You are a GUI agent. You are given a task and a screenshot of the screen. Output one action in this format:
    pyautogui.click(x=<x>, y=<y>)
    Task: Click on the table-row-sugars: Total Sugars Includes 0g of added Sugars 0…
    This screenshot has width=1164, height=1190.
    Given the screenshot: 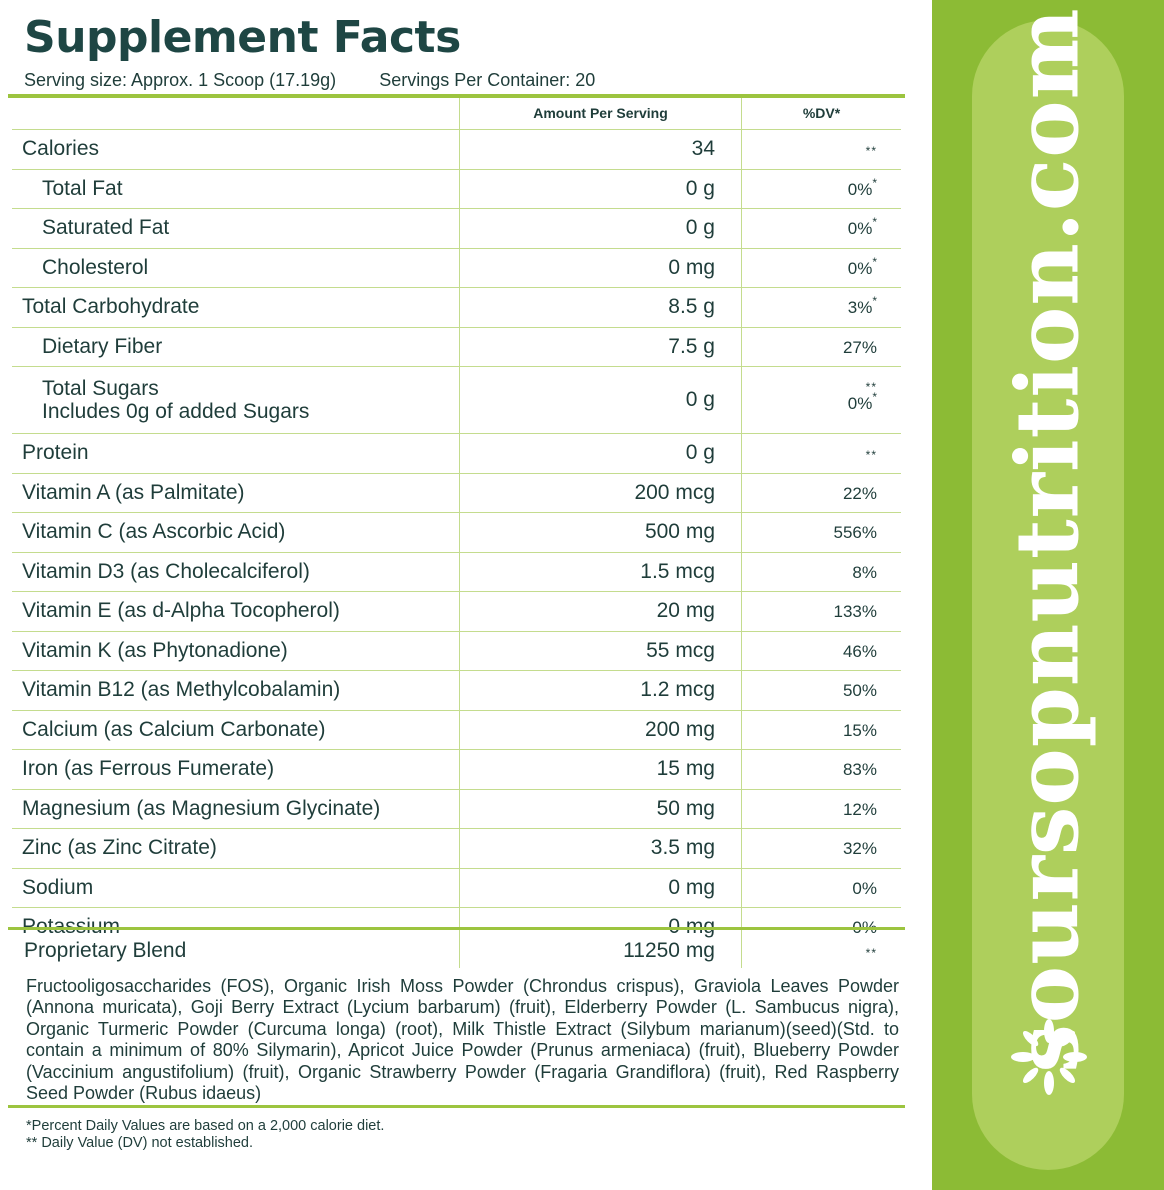 What is the action you would take?
    pyautogui.click(x=456, y=400)
    